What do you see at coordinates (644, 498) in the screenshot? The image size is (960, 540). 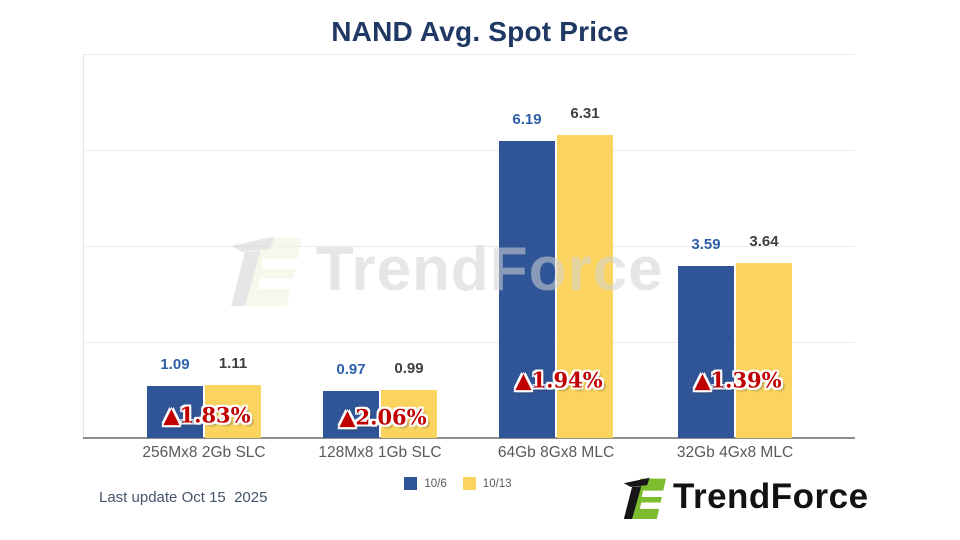 I see `trendforce-logo-icon` at bounding box center [644, 498].